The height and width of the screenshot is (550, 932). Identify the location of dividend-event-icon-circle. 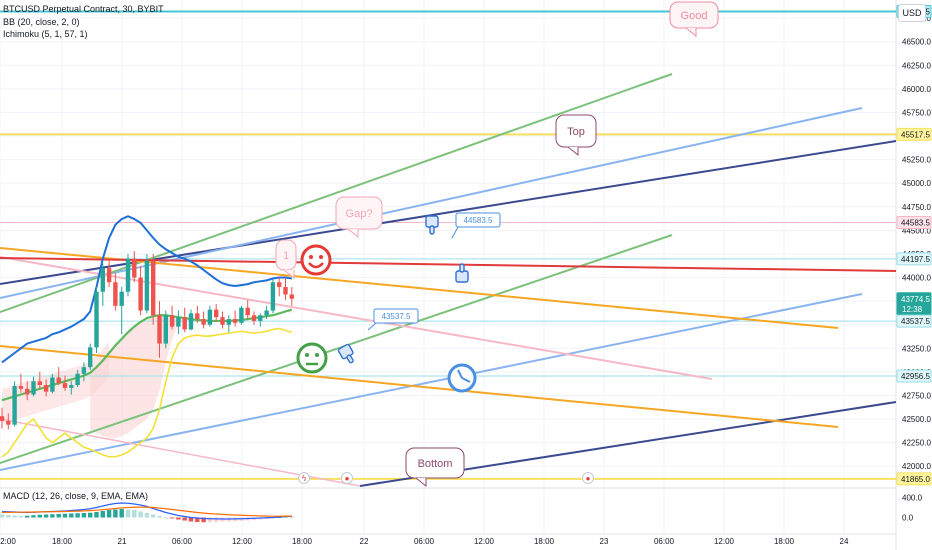
(304, 478).